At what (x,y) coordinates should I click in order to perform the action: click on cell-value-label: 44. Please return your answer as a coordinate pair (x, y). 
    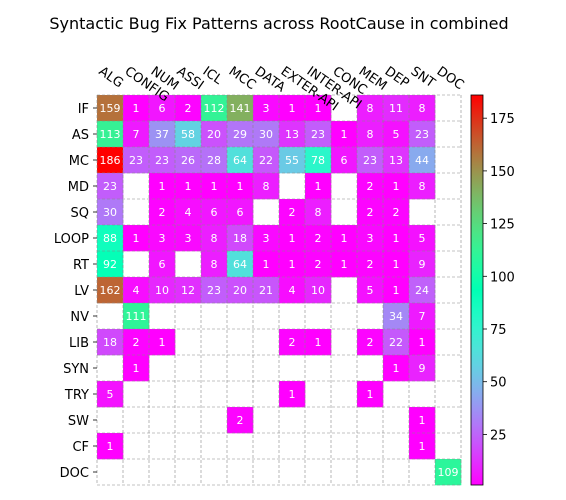
    Looking at the image, I should click on (422, 160).